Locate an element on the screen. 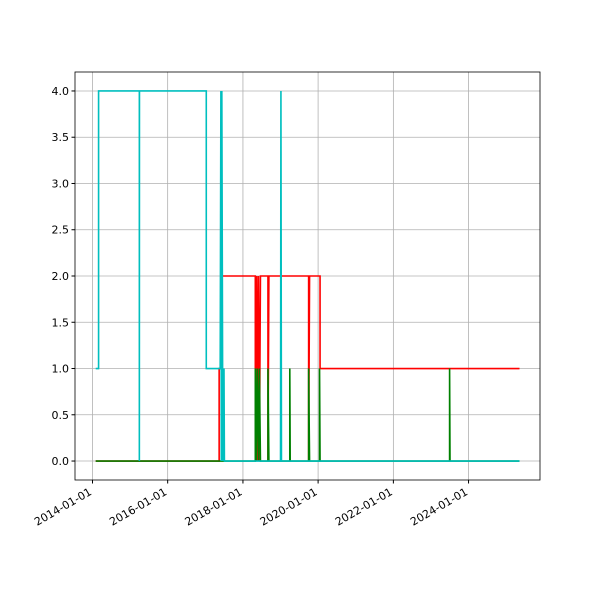  y-tick-label: 1.5 is located at coordinates (61, 322).